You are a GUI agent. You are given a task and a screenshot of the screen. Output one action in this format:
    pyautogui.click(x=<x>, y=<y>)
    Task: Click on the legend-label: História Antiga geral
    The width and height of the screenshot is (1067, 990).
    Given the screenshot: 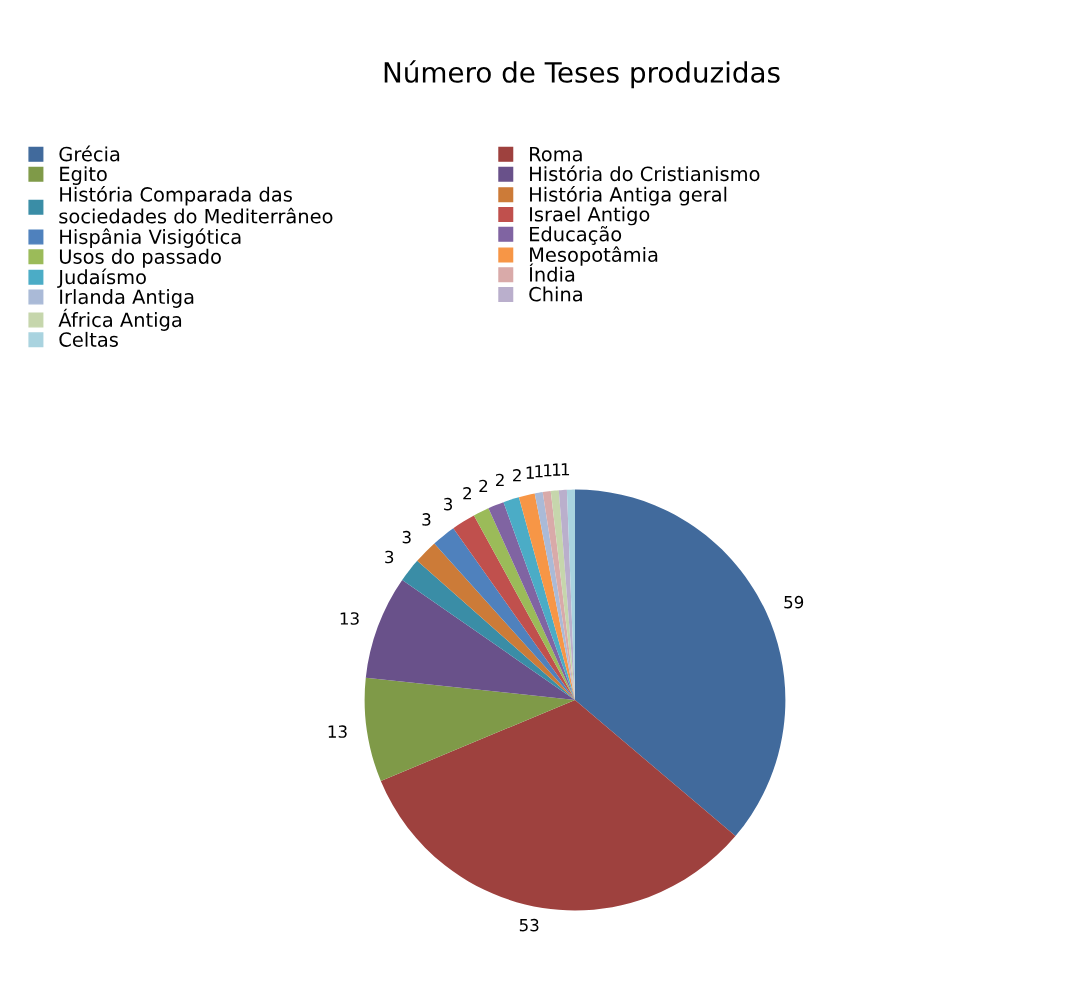 What is the action you would take?
    pyautogui.click(x=628, y=195)
    